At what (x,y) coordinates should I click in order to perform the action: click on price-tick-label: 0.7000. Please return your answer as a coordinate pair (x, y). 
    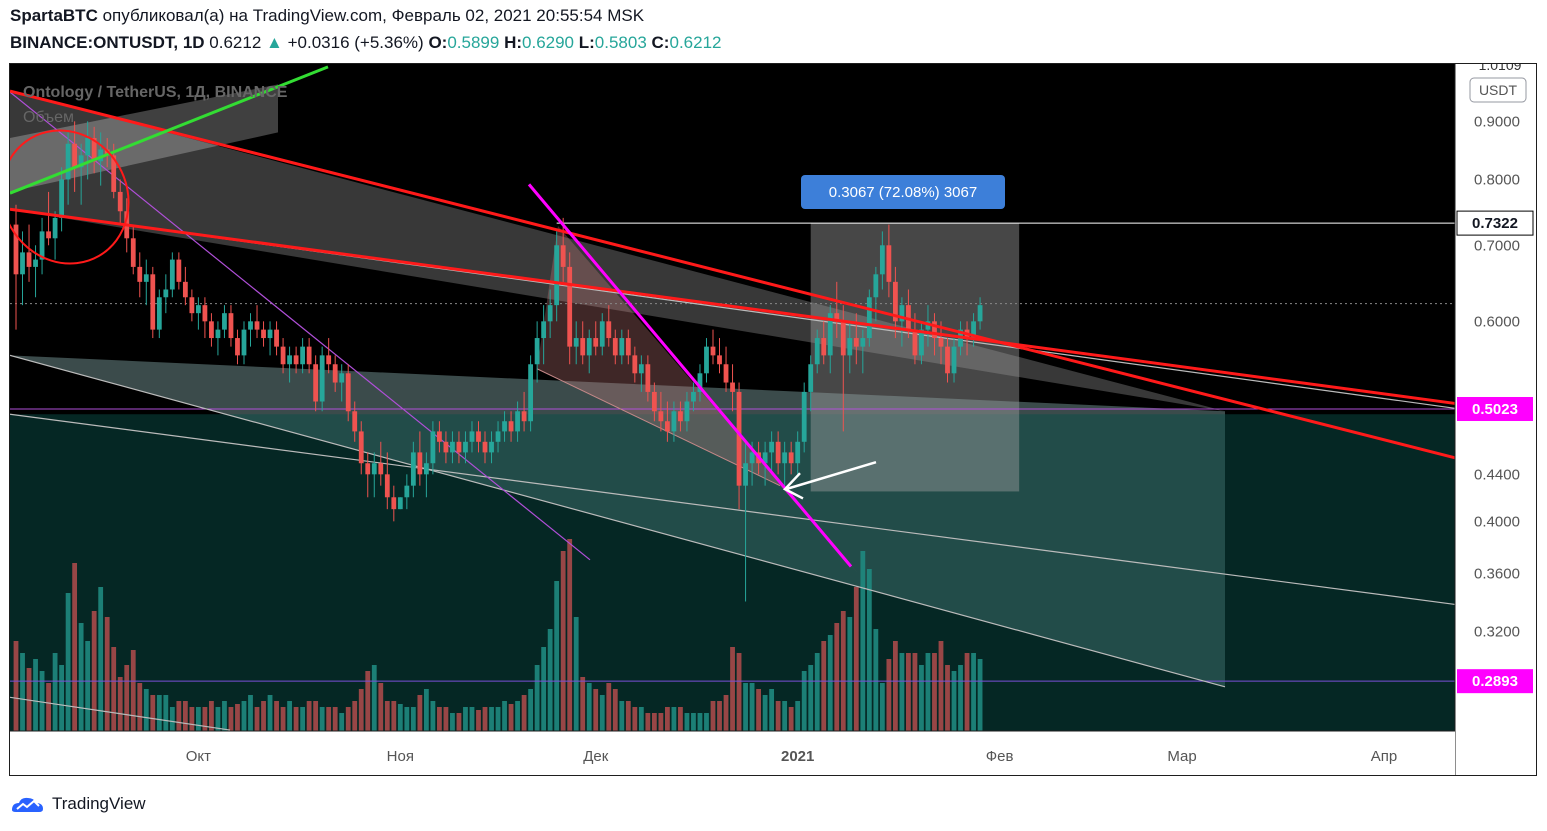
    Looking at the image, I should click on (1497, 245).